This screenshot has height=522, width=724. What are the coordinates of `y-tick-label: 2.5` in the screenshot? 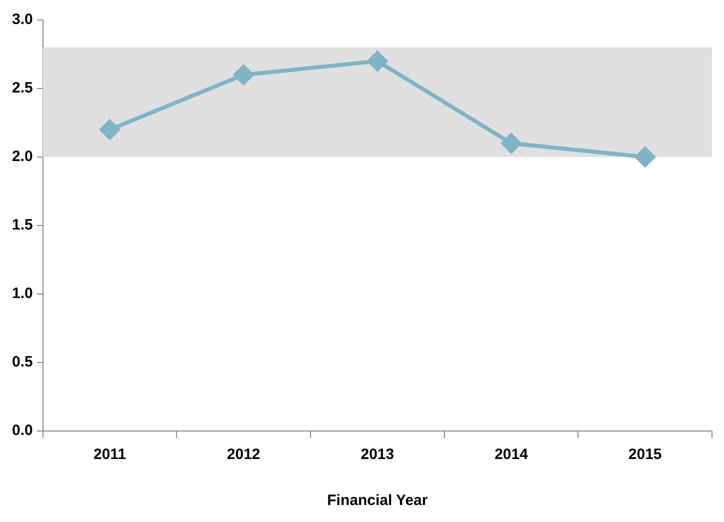 It's located at (22, 88).